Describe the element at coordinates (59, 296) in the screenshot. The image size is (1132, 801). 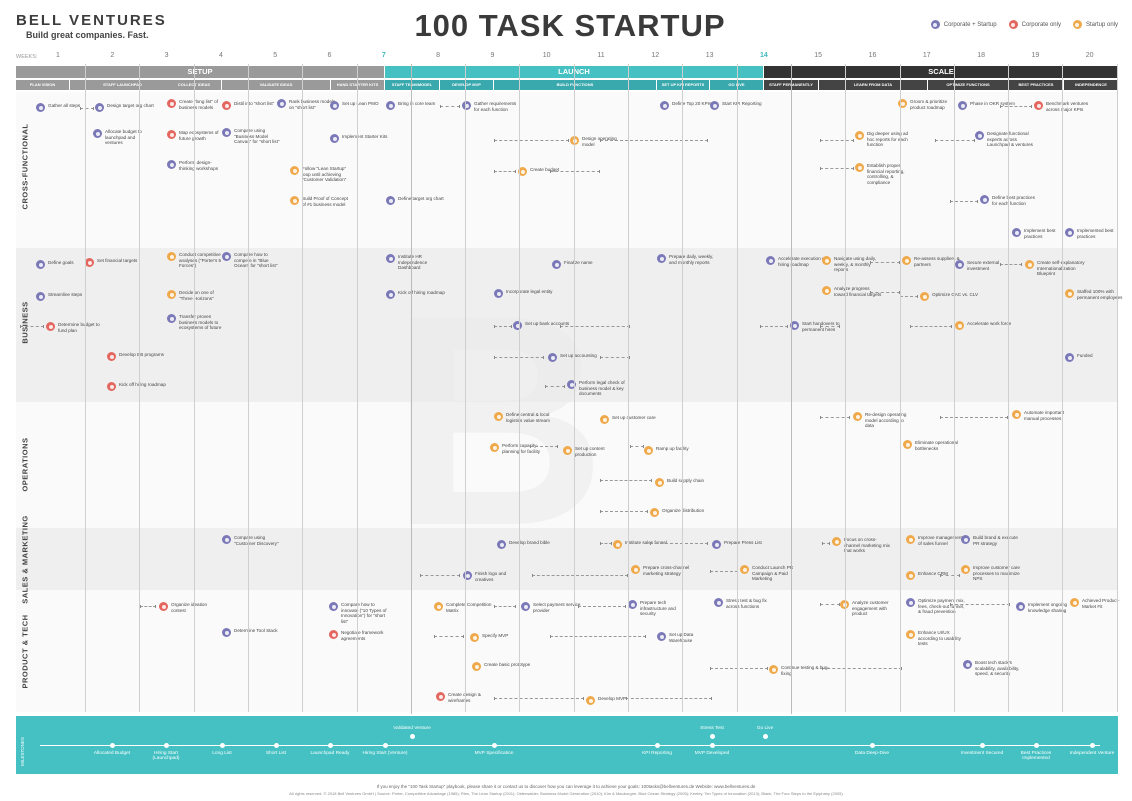
I see `task-item: Streamline steps` at that location.